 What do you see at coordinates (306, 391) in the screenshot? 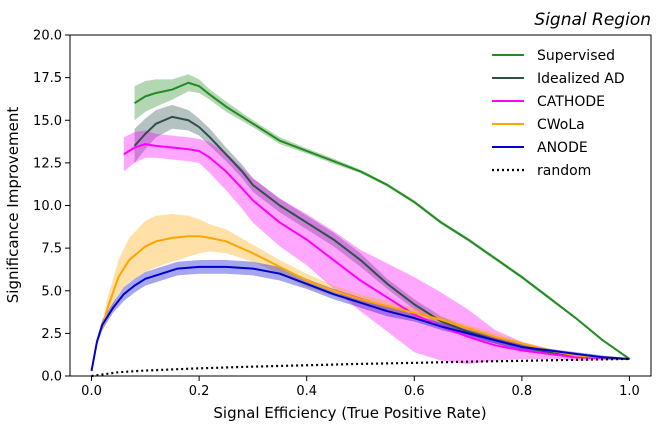
I see `x-tick-label: 0.4` at bounding box center [306, 391].